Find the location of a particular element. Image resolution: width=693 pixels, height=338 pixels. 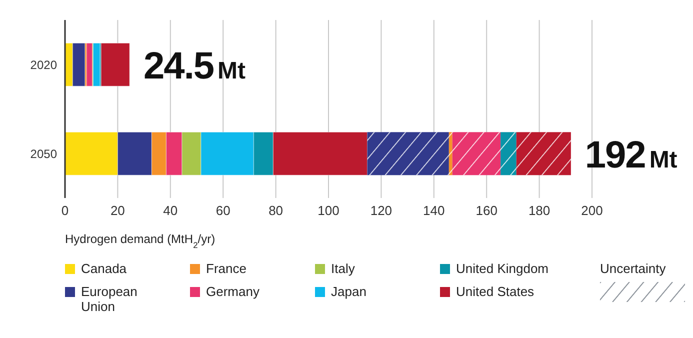

x-tick-label: 100 is located at coordinates (329, 210).